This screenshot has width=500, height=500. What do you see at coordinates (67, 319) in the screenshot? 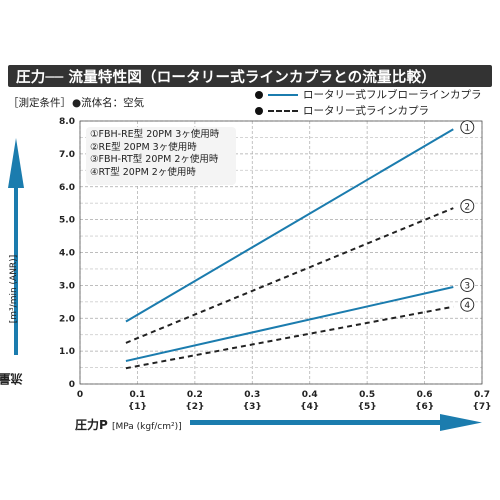
I see `y-tick-label: 2.0` at bounding box center [67, 319].